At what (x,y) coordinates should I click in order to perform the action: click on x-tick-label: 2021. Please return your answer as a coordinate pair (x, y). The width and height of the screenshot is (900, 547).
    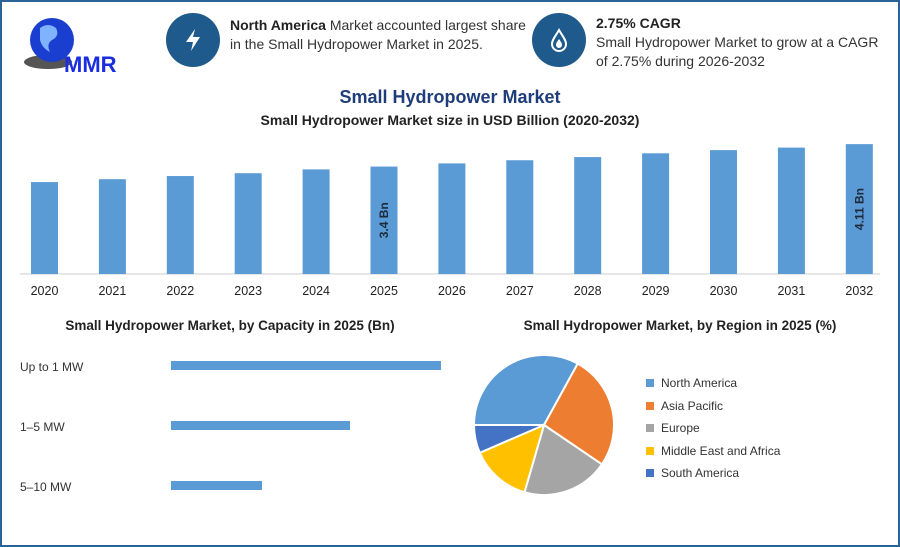
    Looking at the image, I should click on (112, 291).